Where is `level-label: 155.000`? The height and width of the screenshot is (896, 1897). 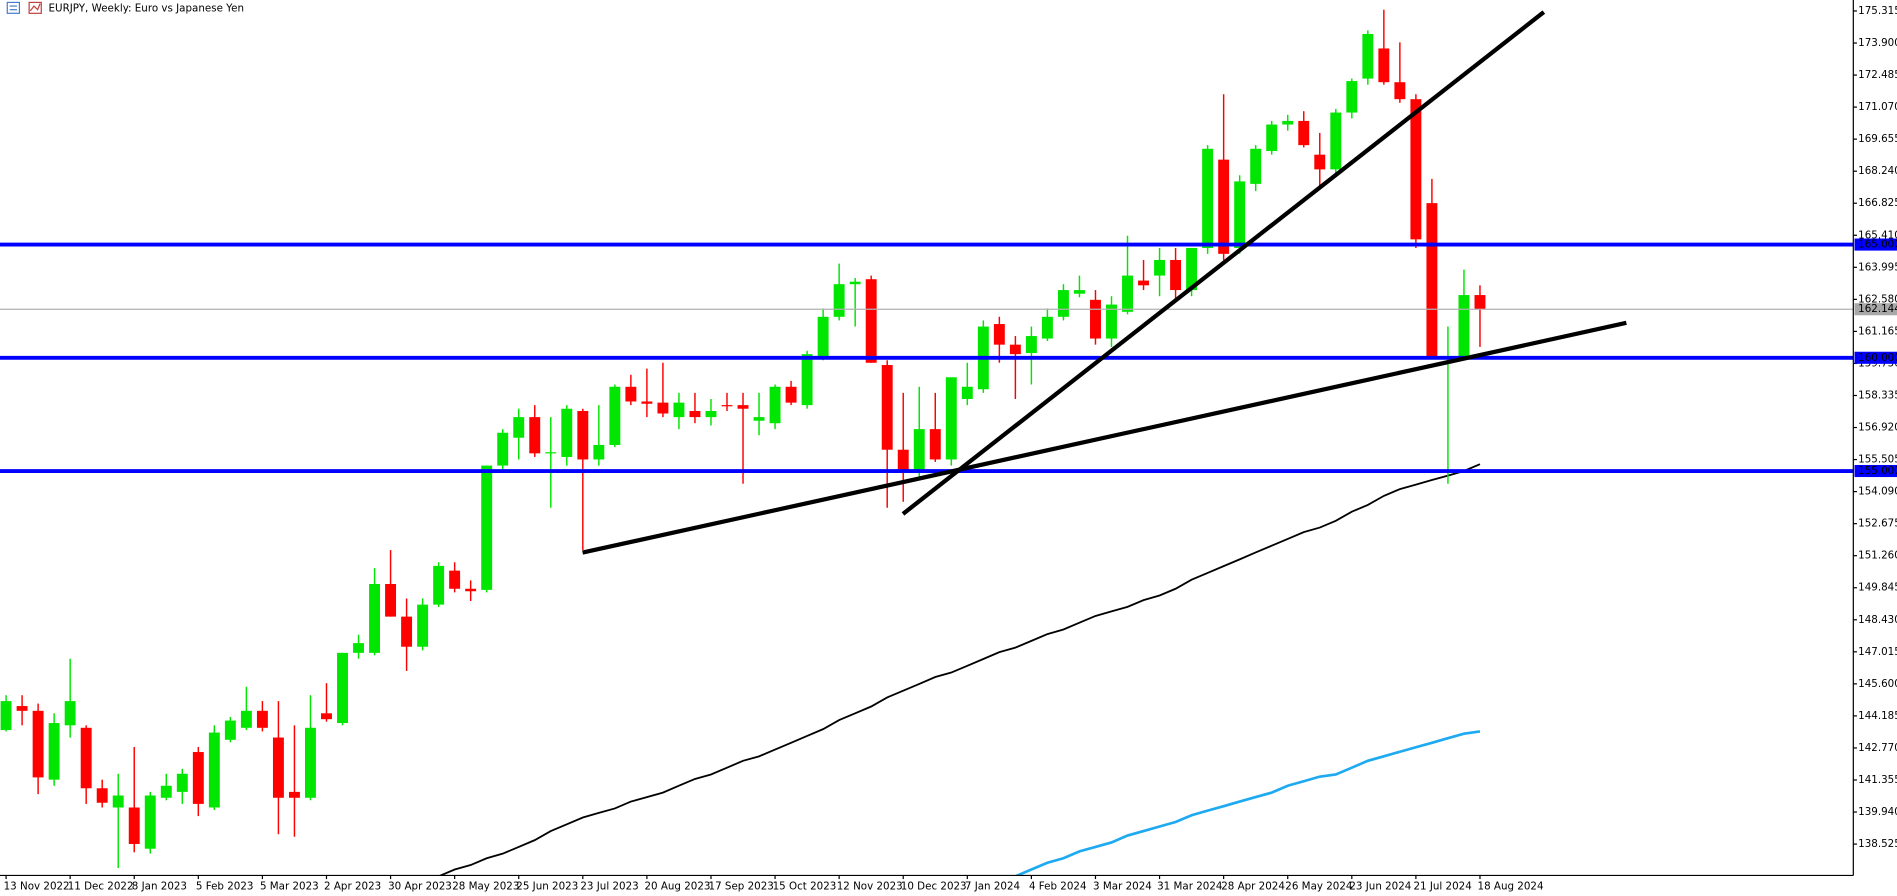 level-label: 155.000 is located at coordinates (1877, 471).